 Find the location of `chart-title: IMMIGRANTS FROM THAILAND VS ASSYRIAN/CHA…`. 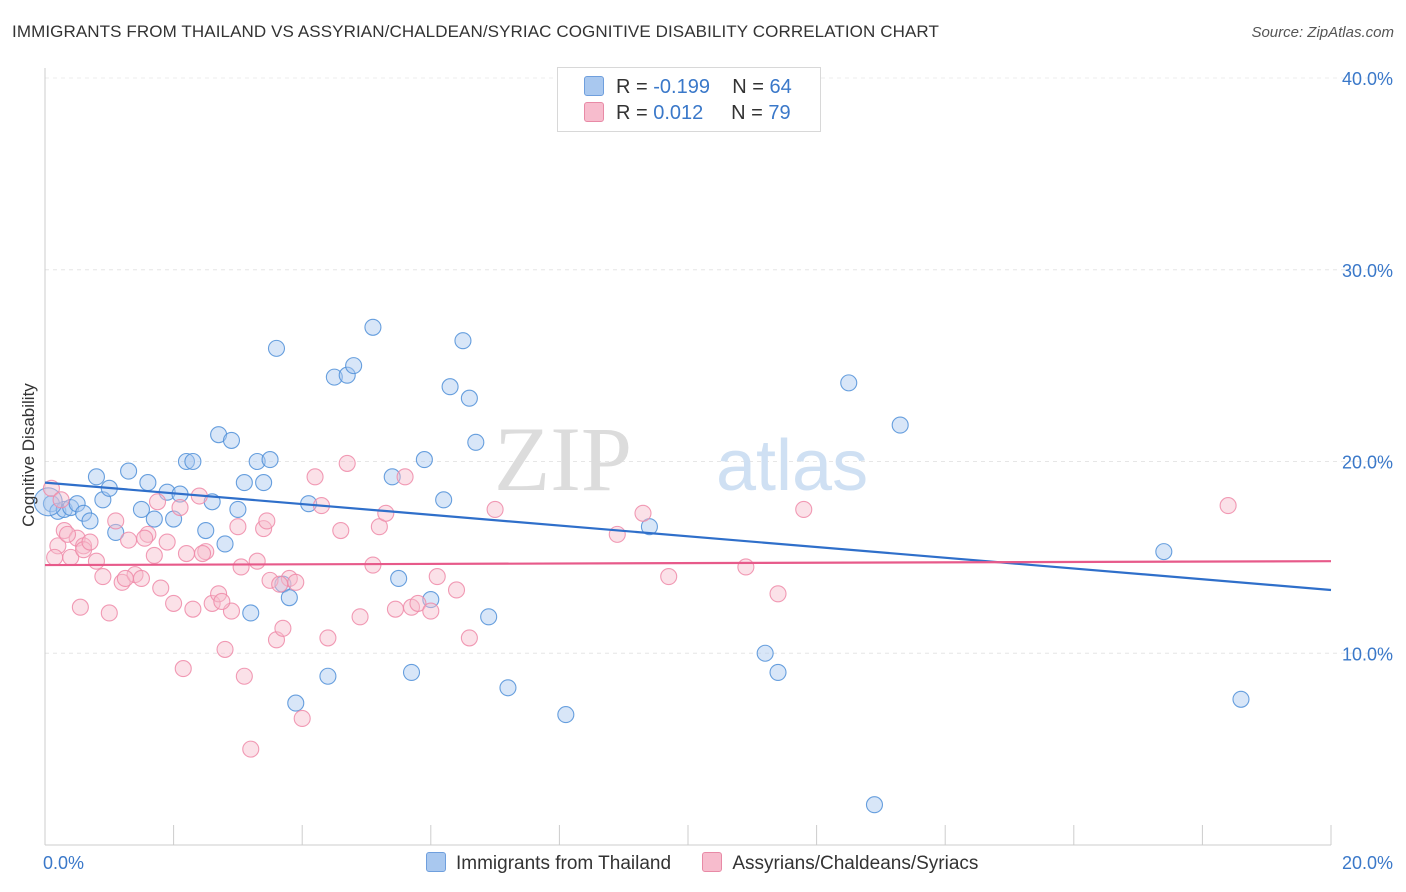

chart-title: IMMIGRANTS FROM THAILAND VS ASSYRIAN/CHA… is located at coordinates (475, 31).